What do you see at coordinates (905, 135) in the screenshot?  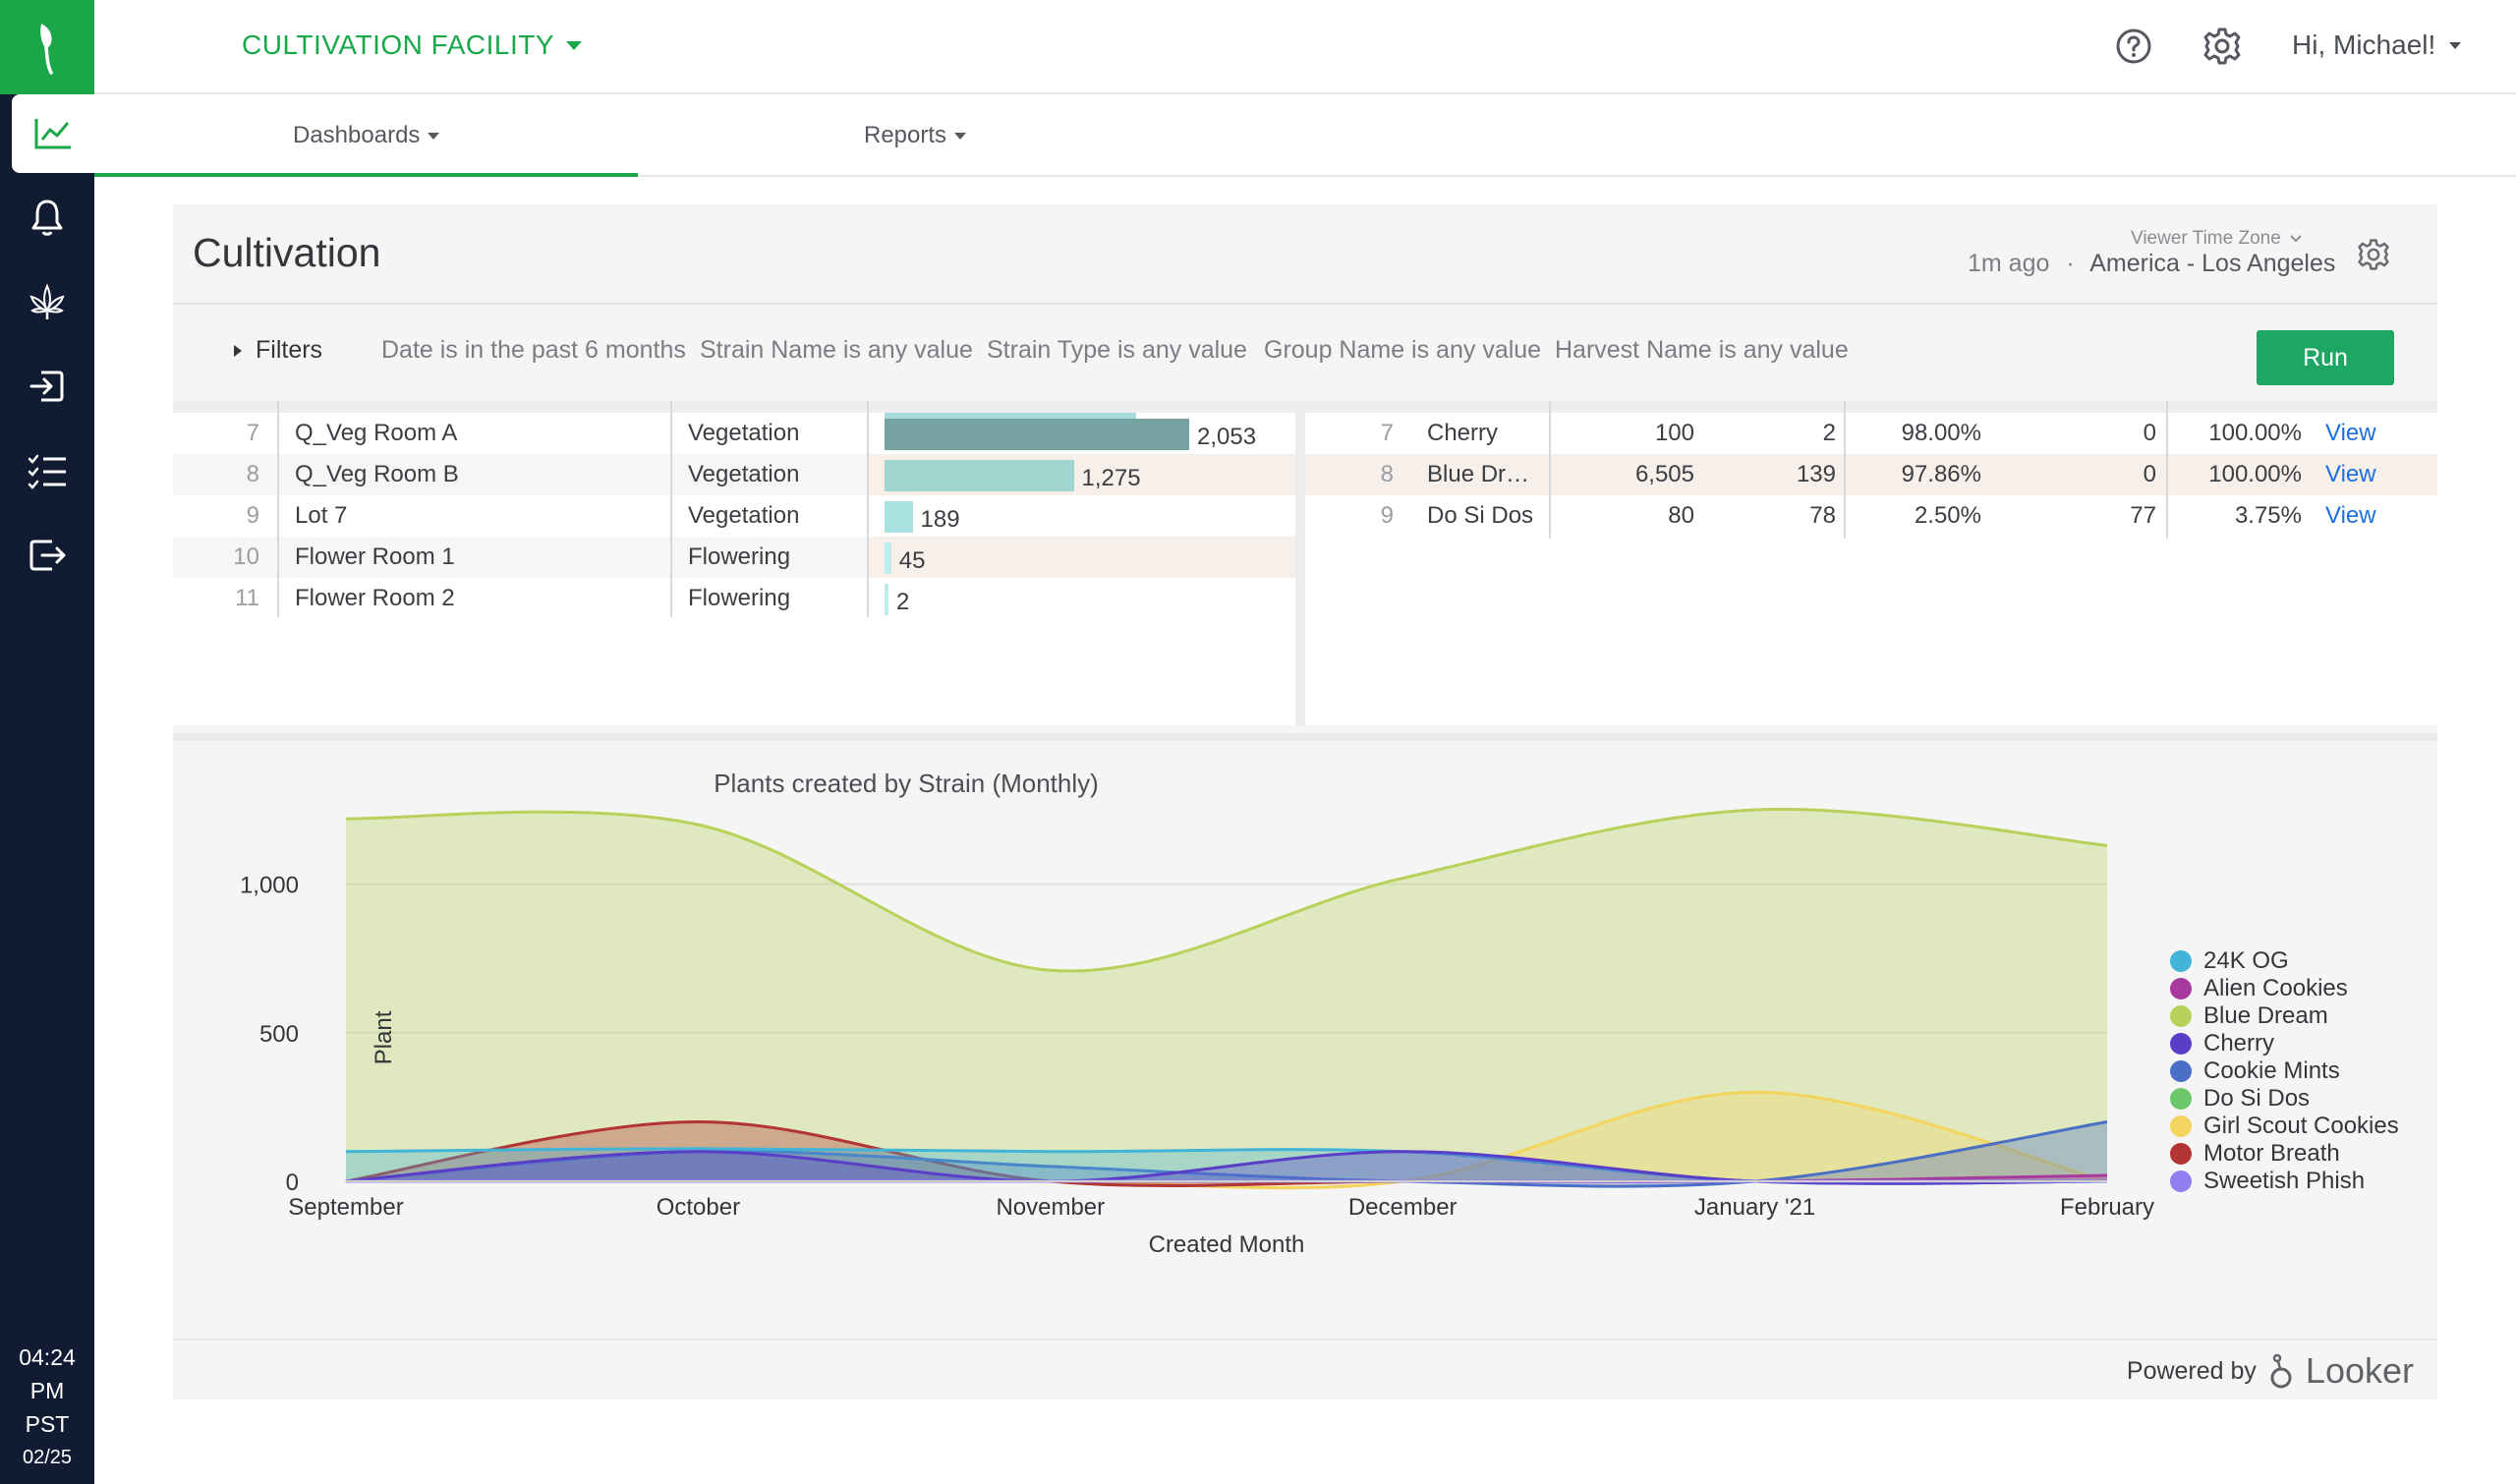 I see `tab-reports-label: Reports` at bounding box center [905, 135].